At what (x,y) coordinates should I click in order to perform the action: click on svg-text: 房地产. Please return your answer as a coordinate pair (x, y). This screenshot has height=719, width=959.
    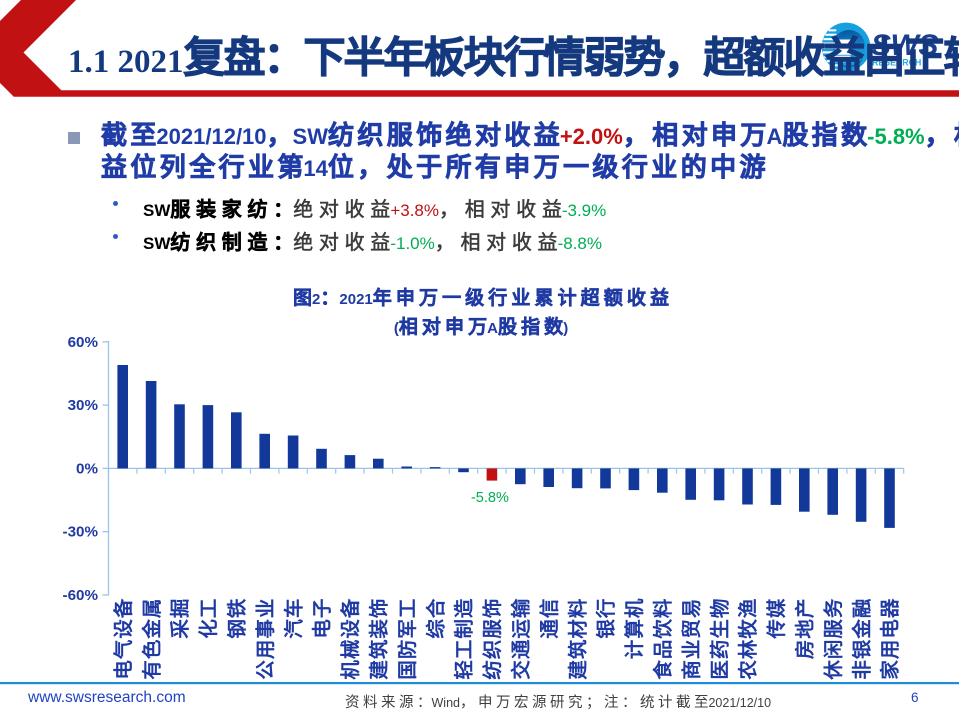
    Looking at the image, I should click on (805, 629).